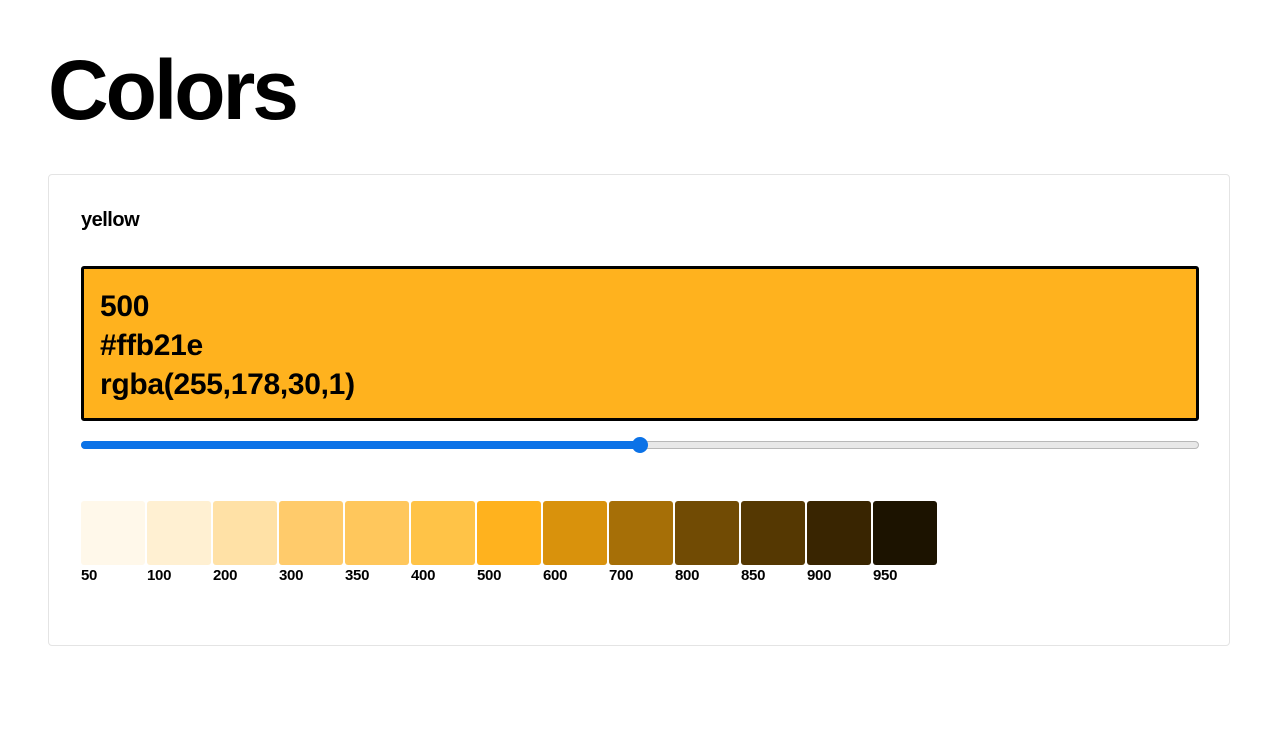 This screenshot has height=744, width=1280. I want to click on swatch-label: 500, so click(489, 575).